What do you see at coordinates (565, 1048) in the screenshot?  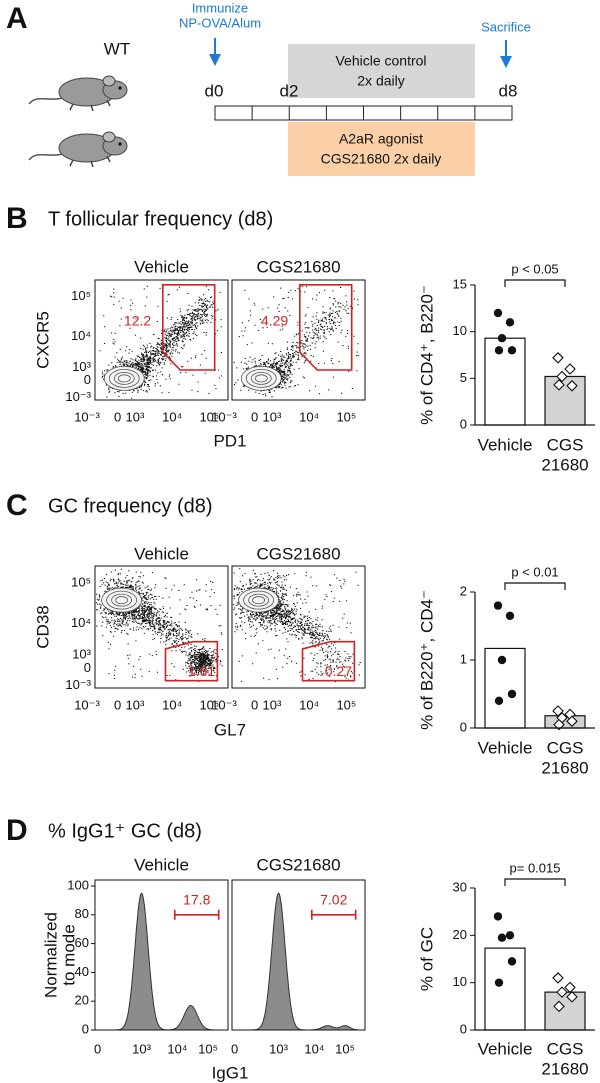 I see `category-label: CGS` at bounding box center [565, 1048].